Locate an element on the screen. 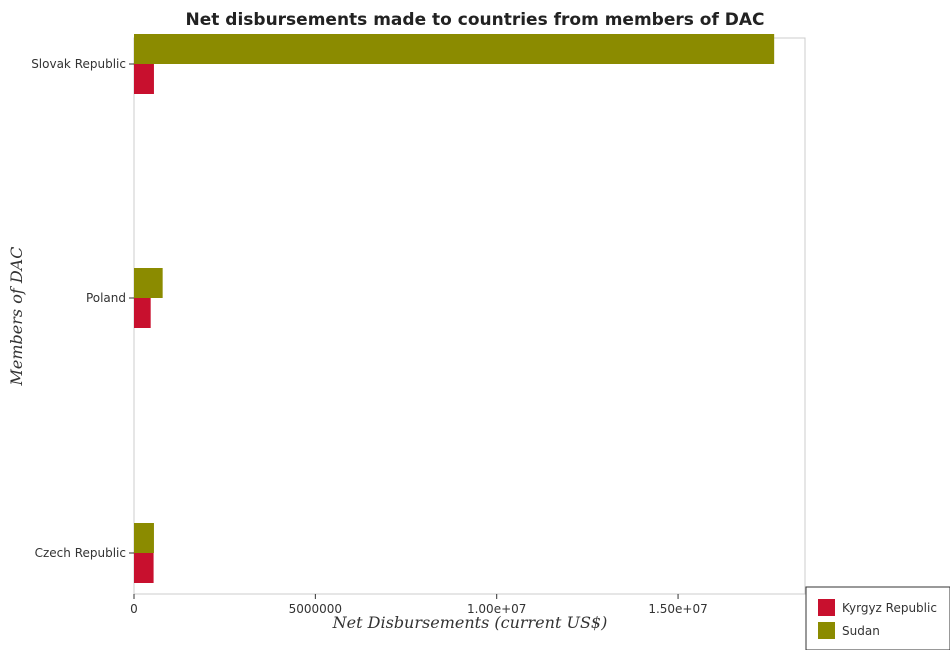  y-axis-label: Members of DAC is located at coordinates (16, 317).